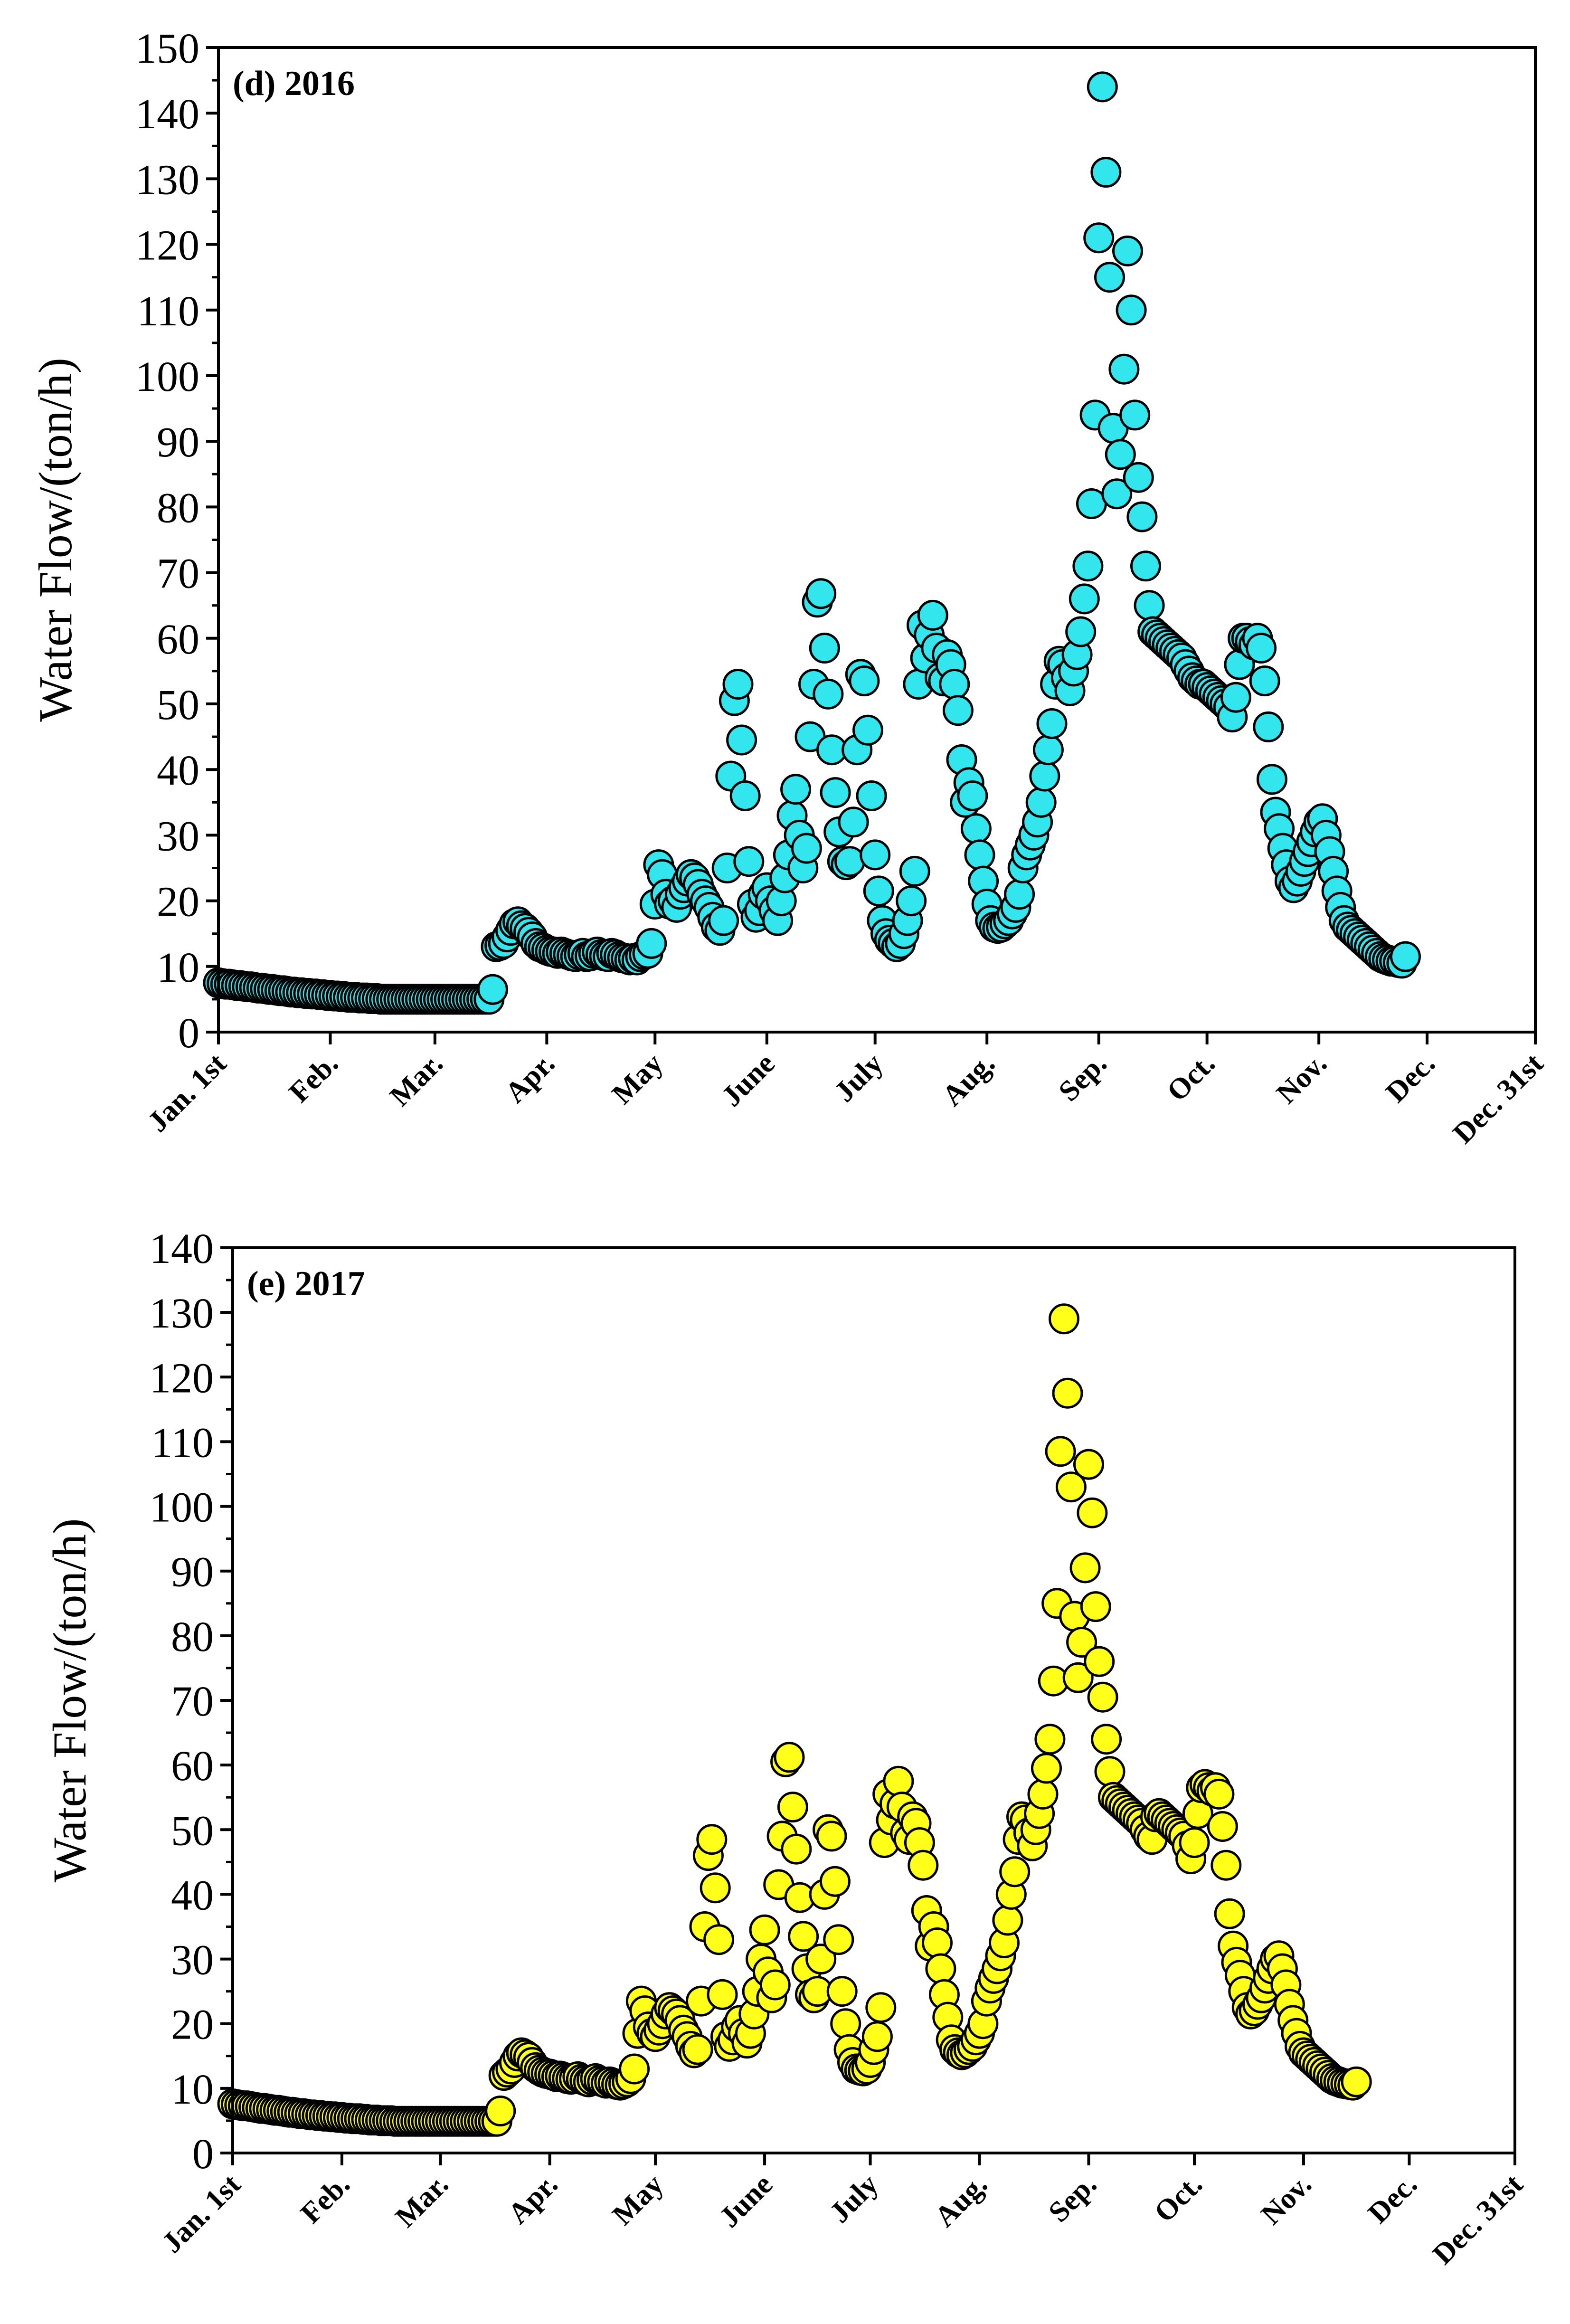 The height and width of the screenshot is (2324, 1570). What do you see at coordinates (167, 48) in the screenshot?
I see `y-tick-label: 150` at bounding box center [167, 48].